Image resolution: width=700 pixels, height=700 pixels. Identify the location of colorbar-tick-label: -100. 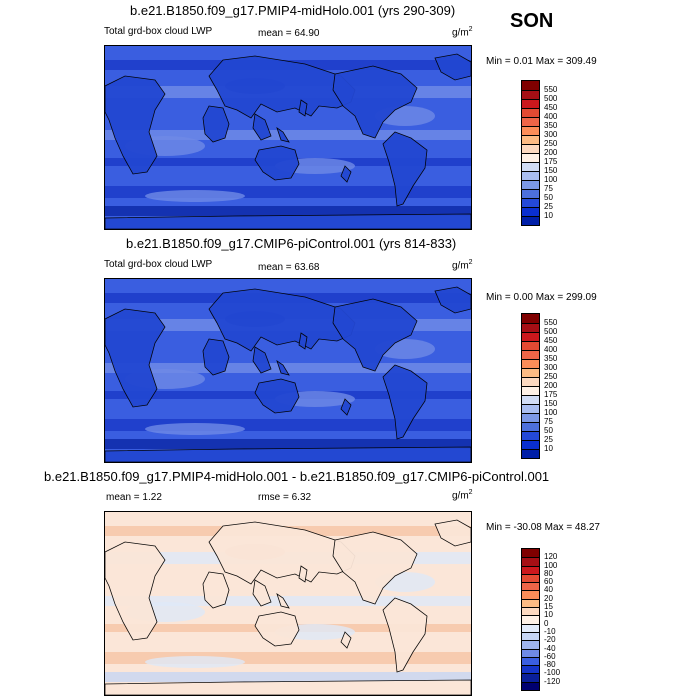
(552, 673).